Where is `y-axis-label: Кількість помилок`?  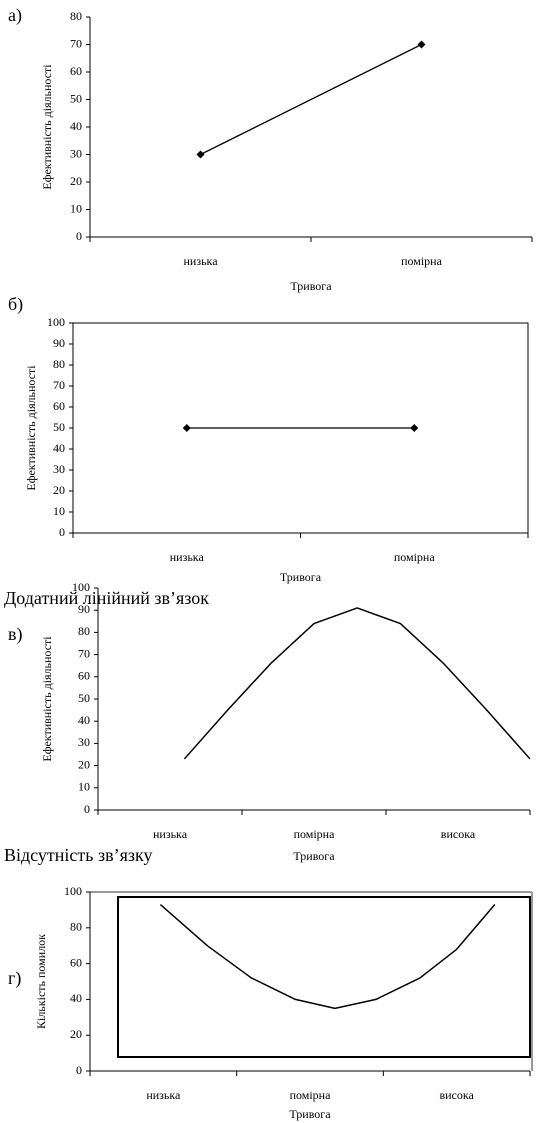
y-axis-label: Кількість помилок is located at coordinates (41, 981).